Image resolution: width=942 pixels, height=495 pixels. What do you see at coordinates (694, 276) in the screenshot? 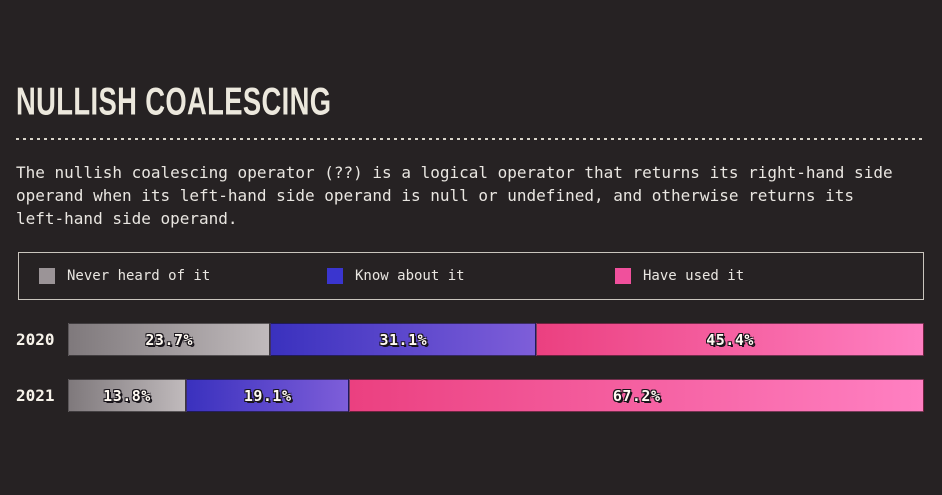
I see `legend-item-label: Have used it` at bounding box center [694, 276].